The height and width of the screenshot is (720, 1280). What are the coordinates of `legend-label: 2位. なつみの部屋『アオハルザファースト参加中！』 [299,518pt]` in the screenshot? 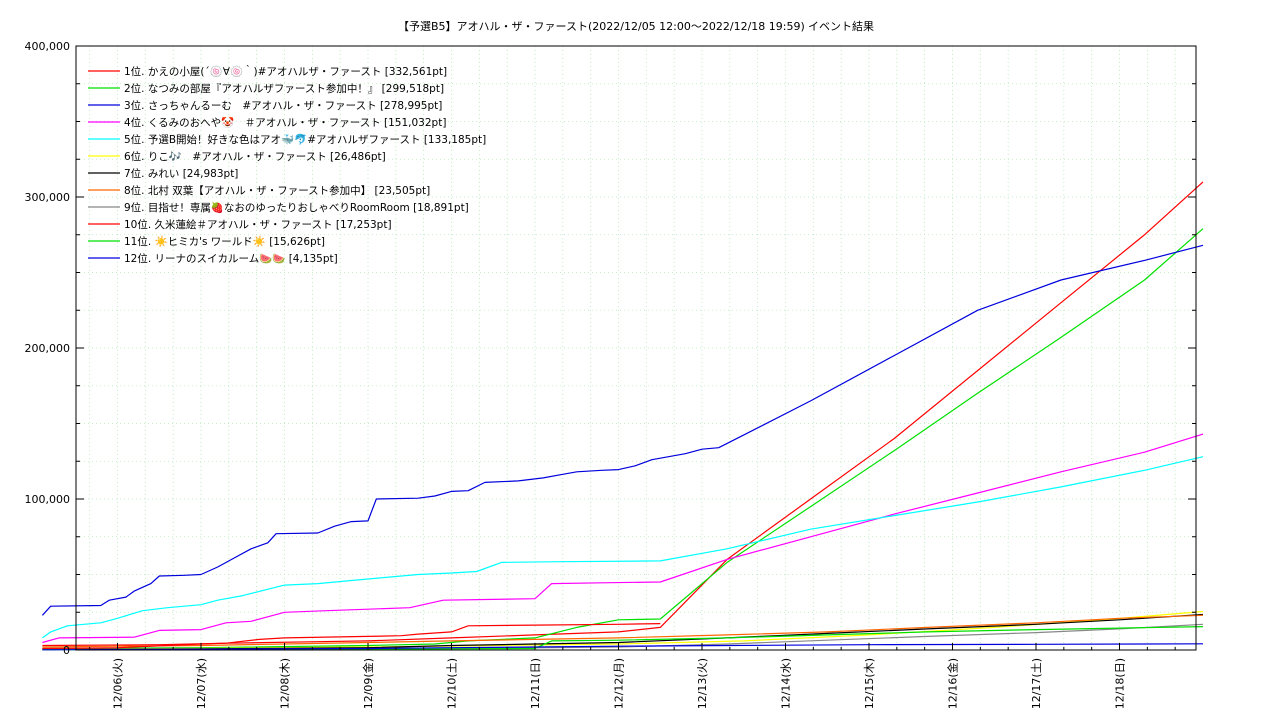 It's located at (284, 88).